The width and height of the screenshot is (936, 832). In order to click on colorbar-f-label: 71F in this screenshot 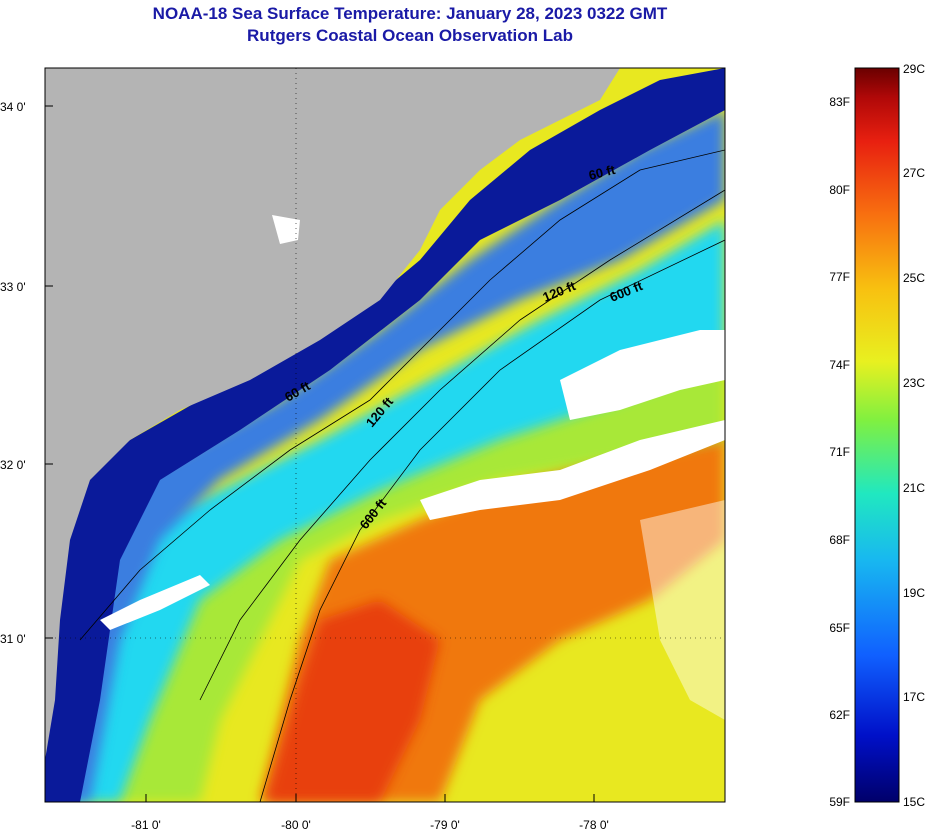, I will do `click(839, 452)`.